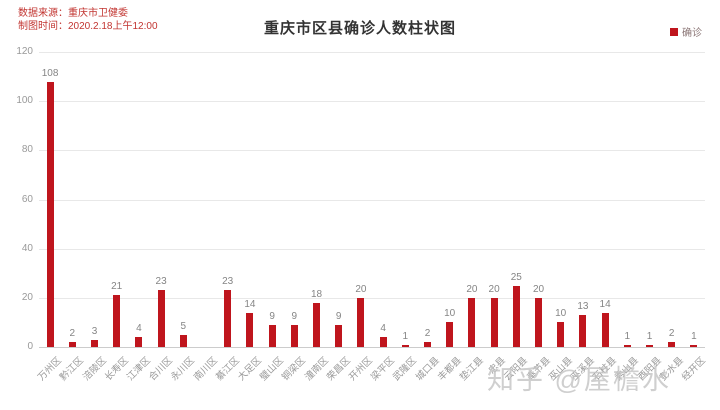  I want to click on bar-奉节县, so click(538, 322).